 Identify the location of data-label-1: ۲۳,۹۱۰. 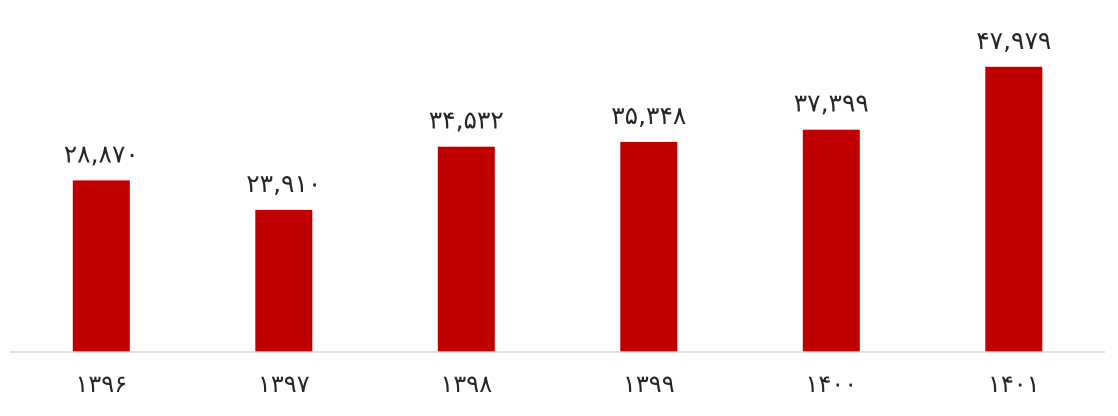
(283, 183).